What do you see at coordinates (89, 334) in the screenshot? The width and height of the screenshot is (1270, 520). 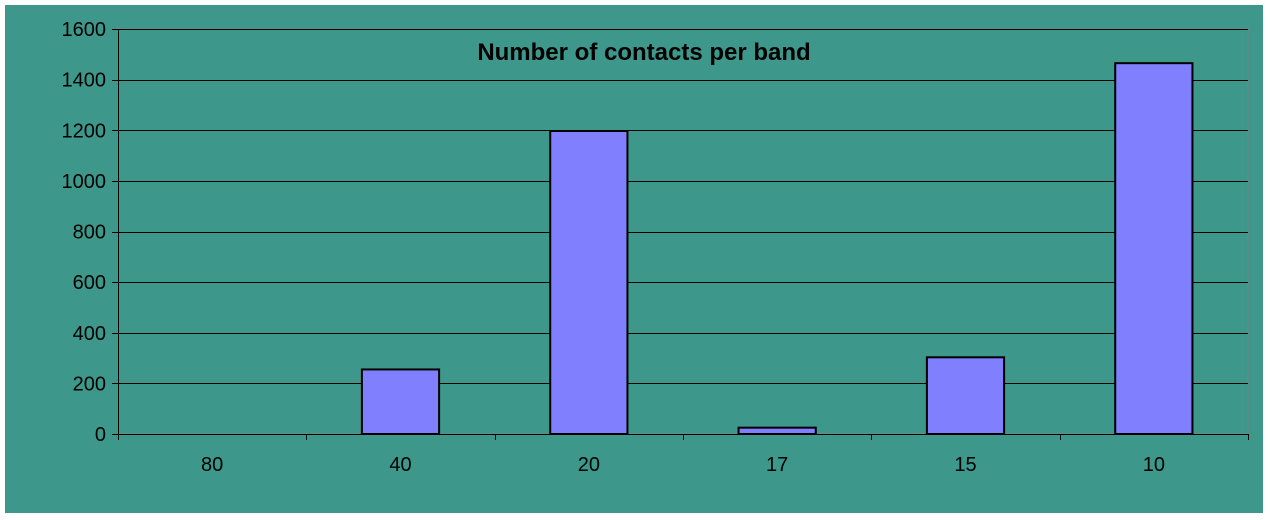 I see `y-tick-label-400: 400` at bounding box center [89, 334].